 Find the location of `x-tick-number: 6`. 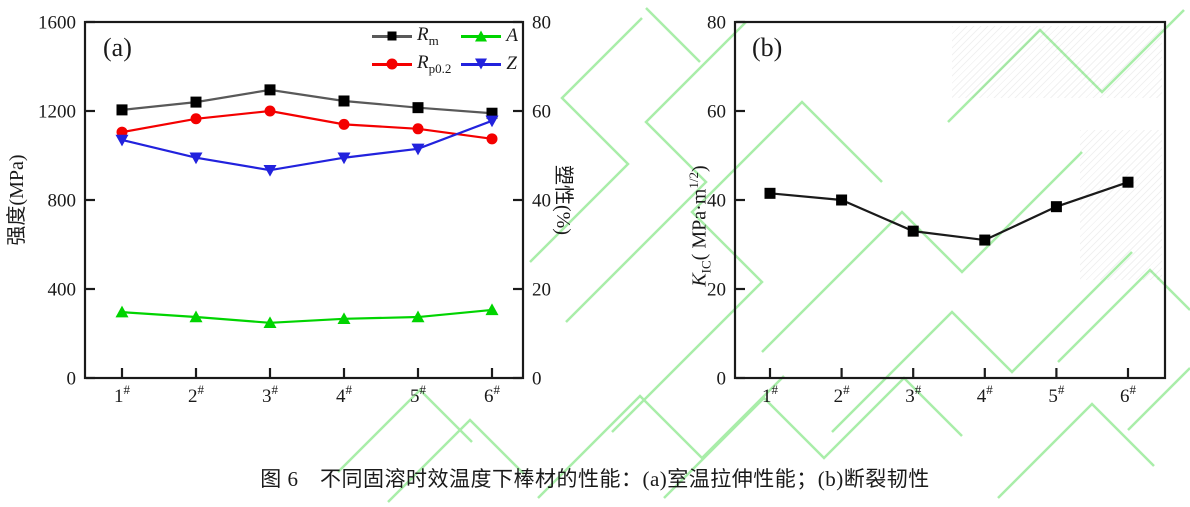

x-tick-number: 6 is located at coordinates (1125, 396).